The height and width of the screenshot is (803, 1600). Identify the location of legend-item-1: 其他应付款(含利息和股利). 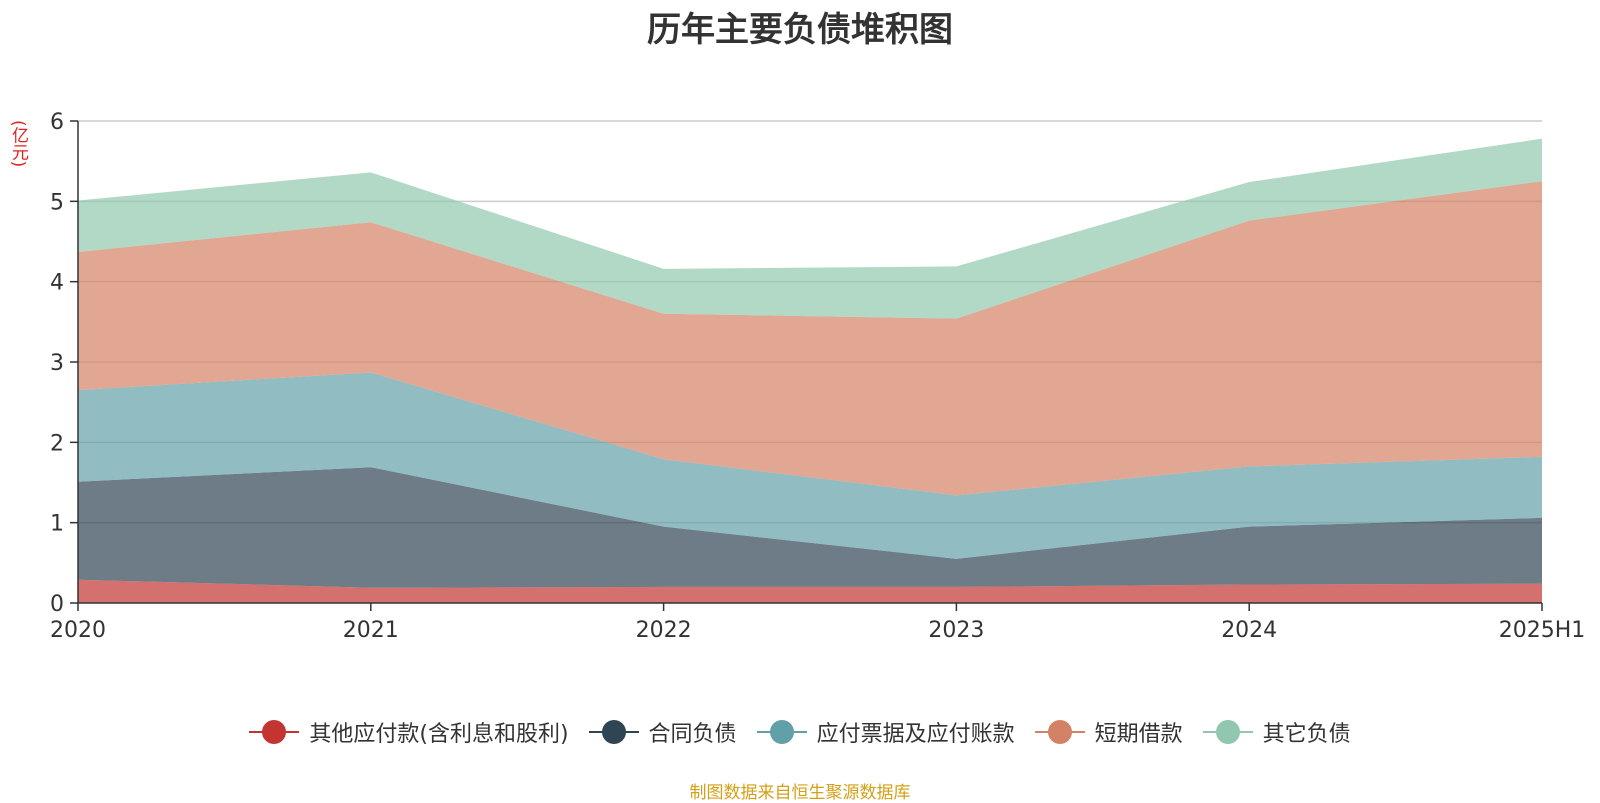
(409, 732).